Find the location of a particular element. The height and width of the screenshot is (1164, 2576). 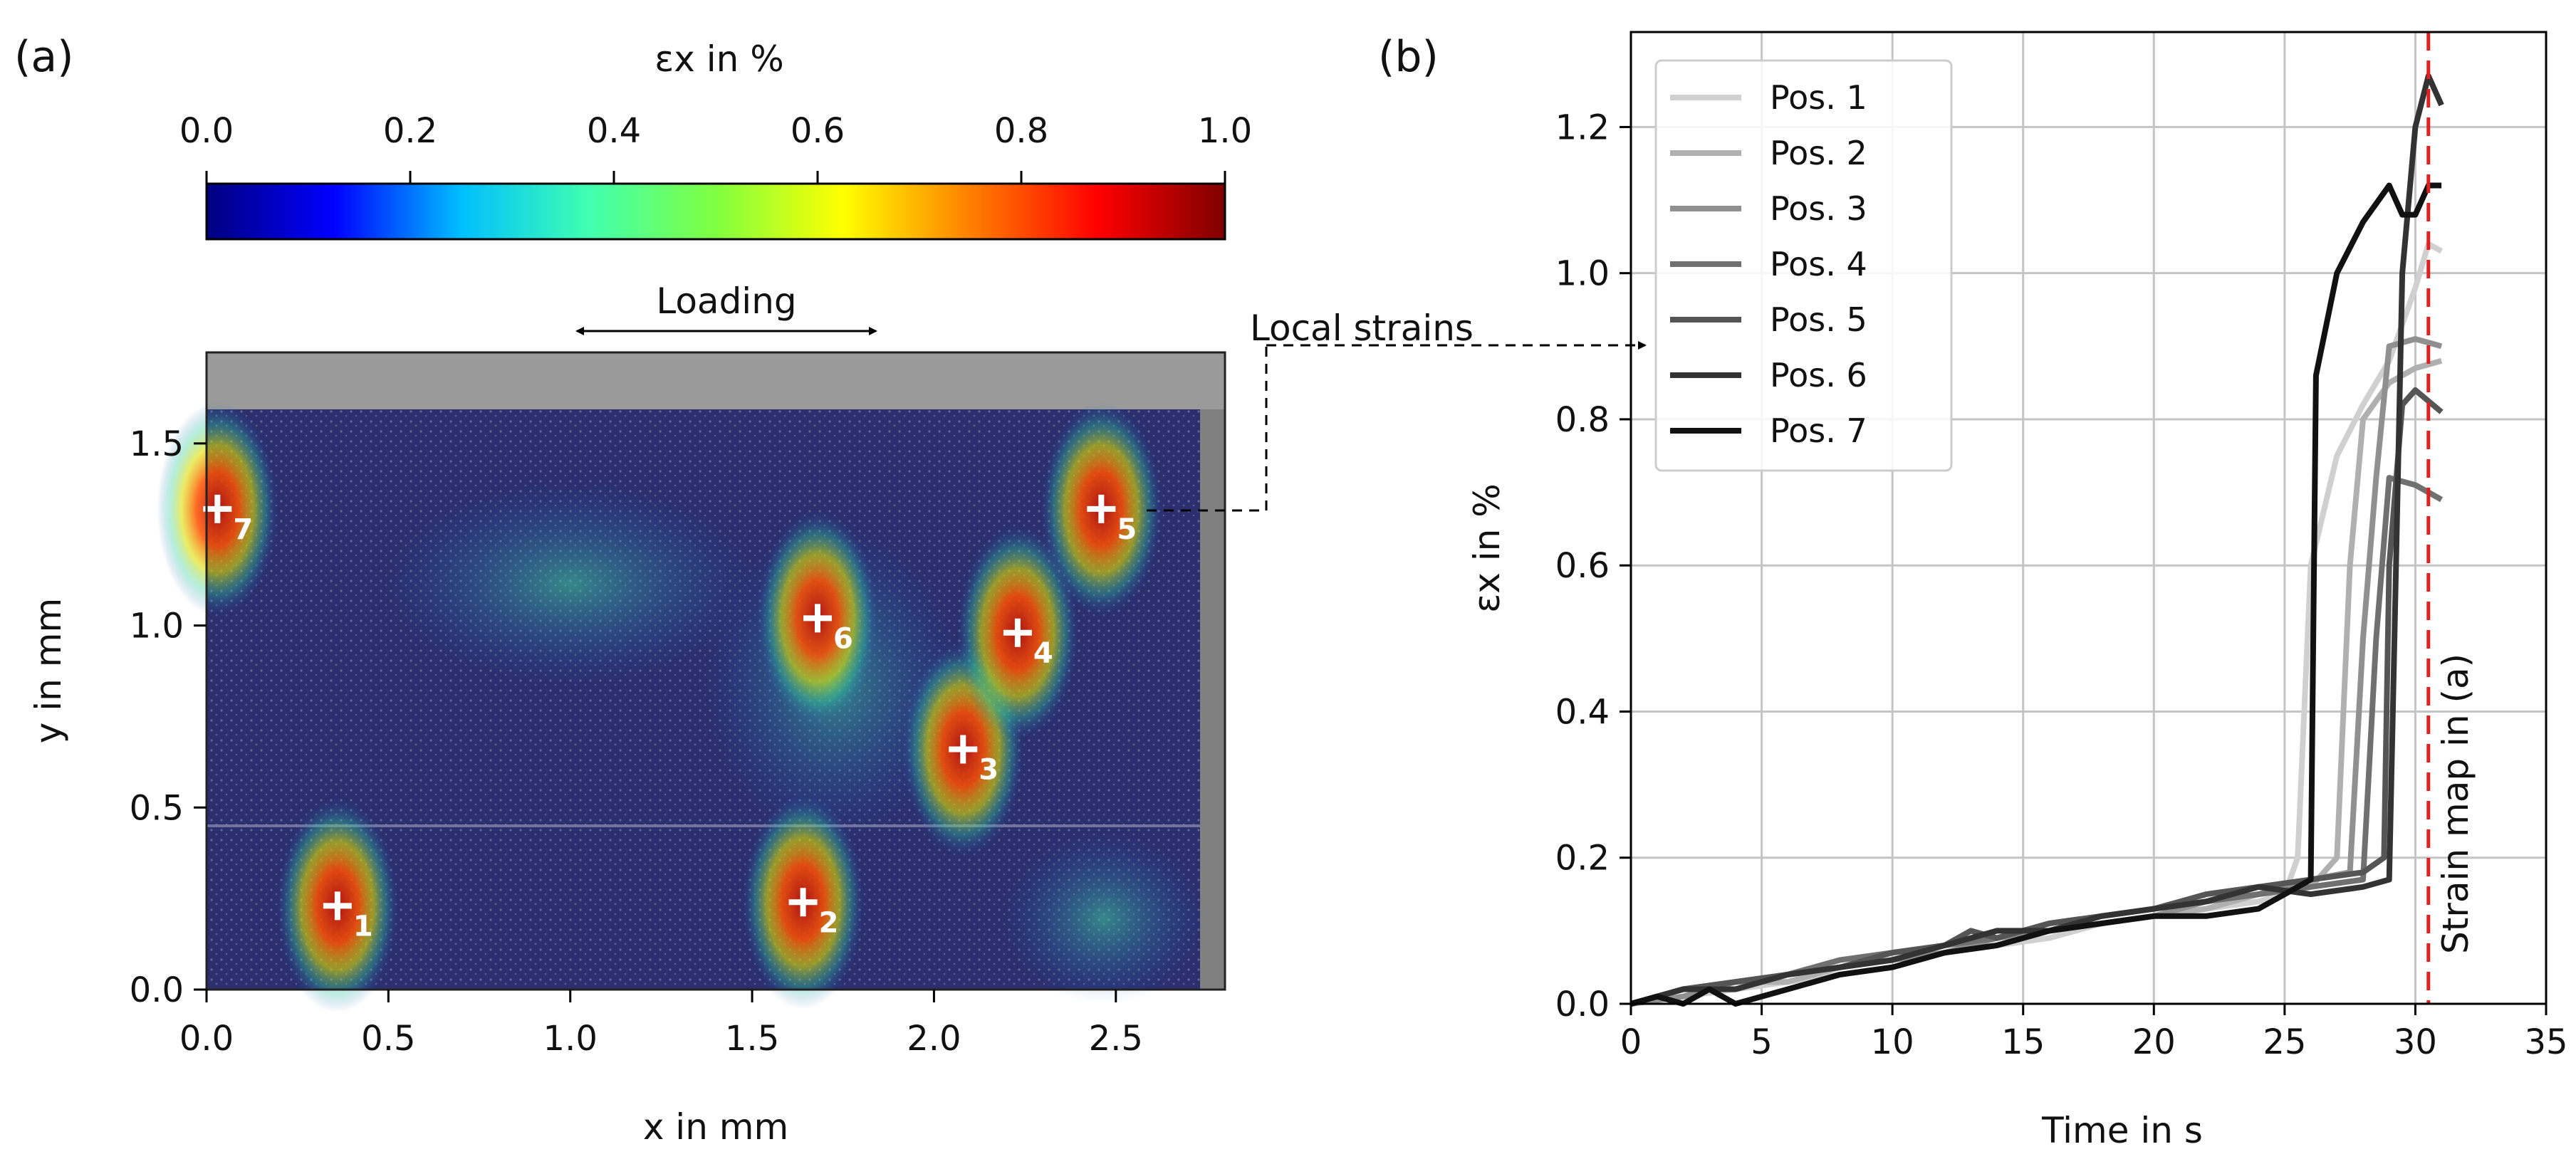

colorbar-tick-label: 0.0 is located at coordinates (206, 131).